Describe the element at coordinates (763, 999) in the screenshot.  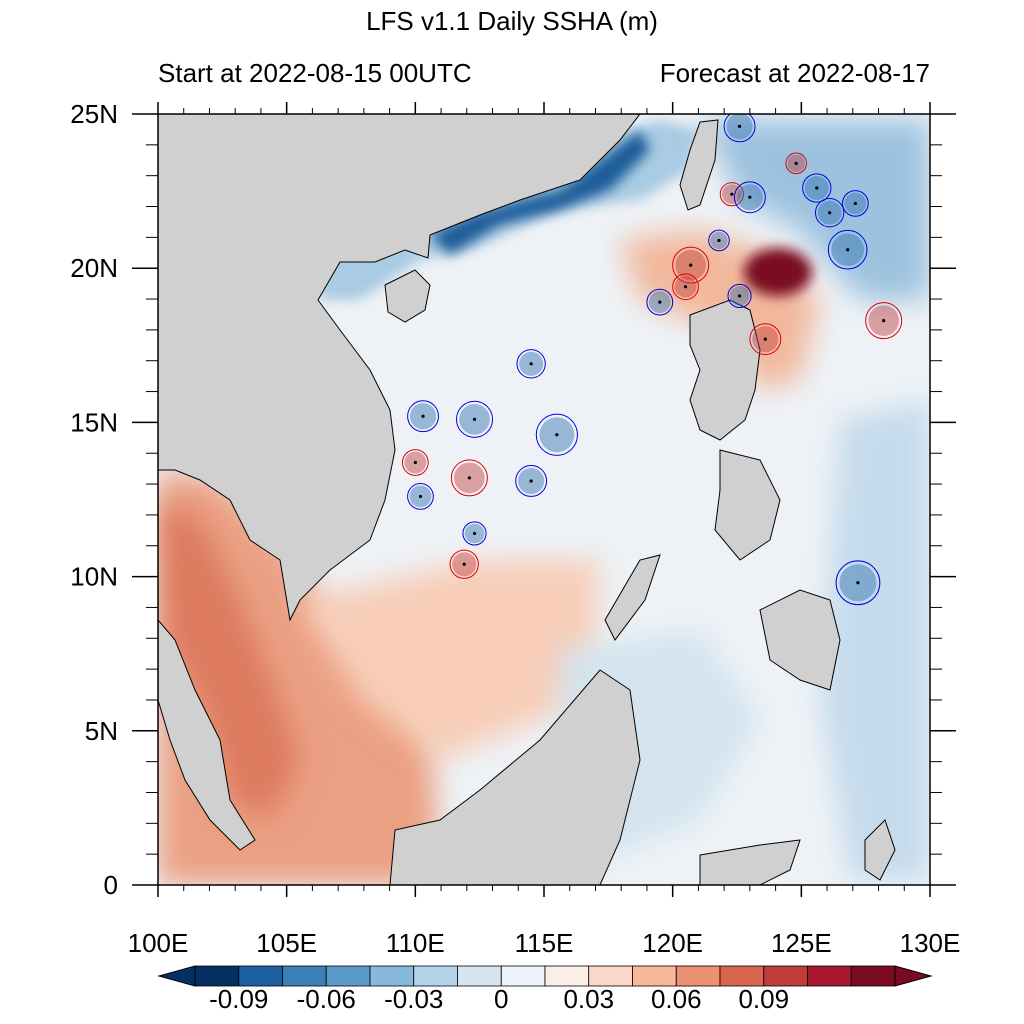
I see `colorbar-label: 0.09` at that location.